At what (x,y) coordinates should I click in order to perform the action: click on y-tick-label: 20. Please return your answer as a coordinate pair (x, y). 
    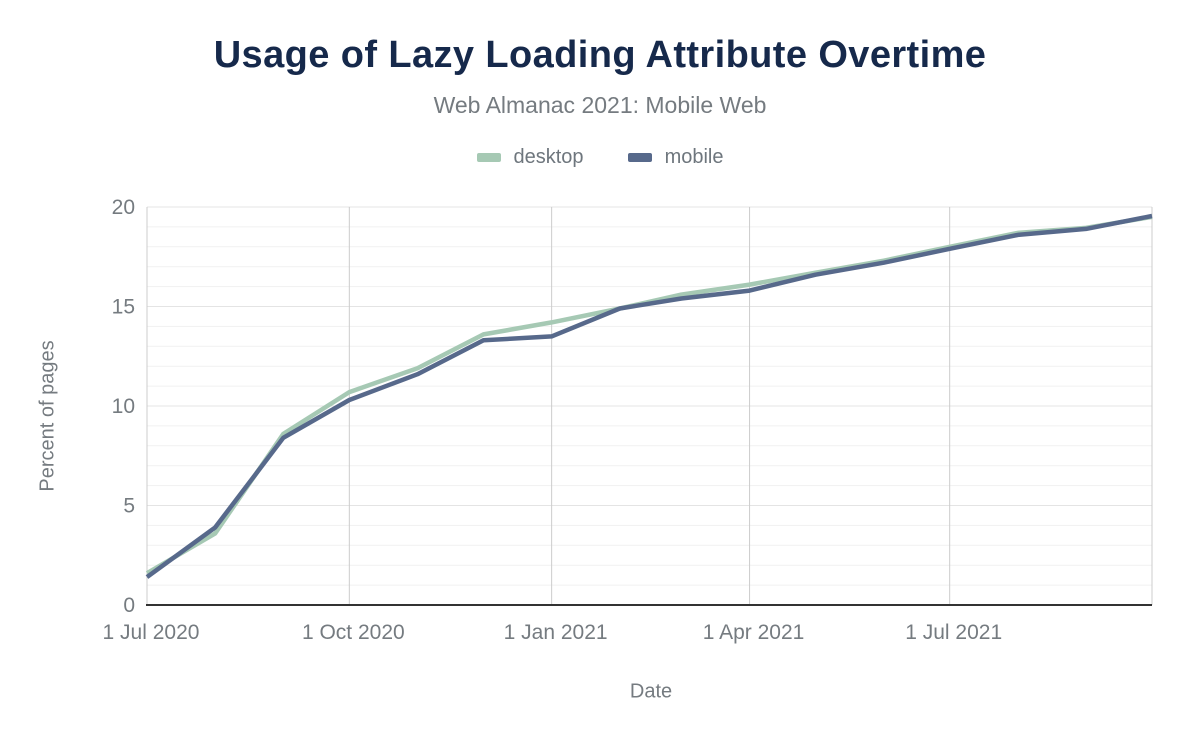
    Looking at the image, I should click on (123, 207).